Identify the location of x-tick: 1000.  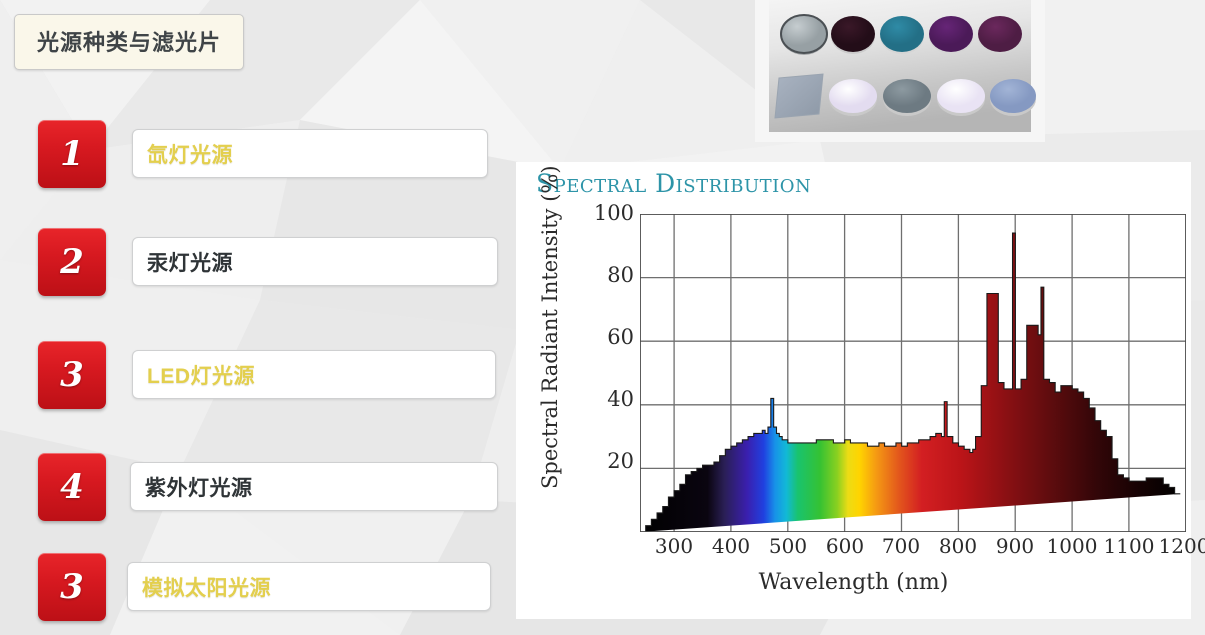
(1072, 546).